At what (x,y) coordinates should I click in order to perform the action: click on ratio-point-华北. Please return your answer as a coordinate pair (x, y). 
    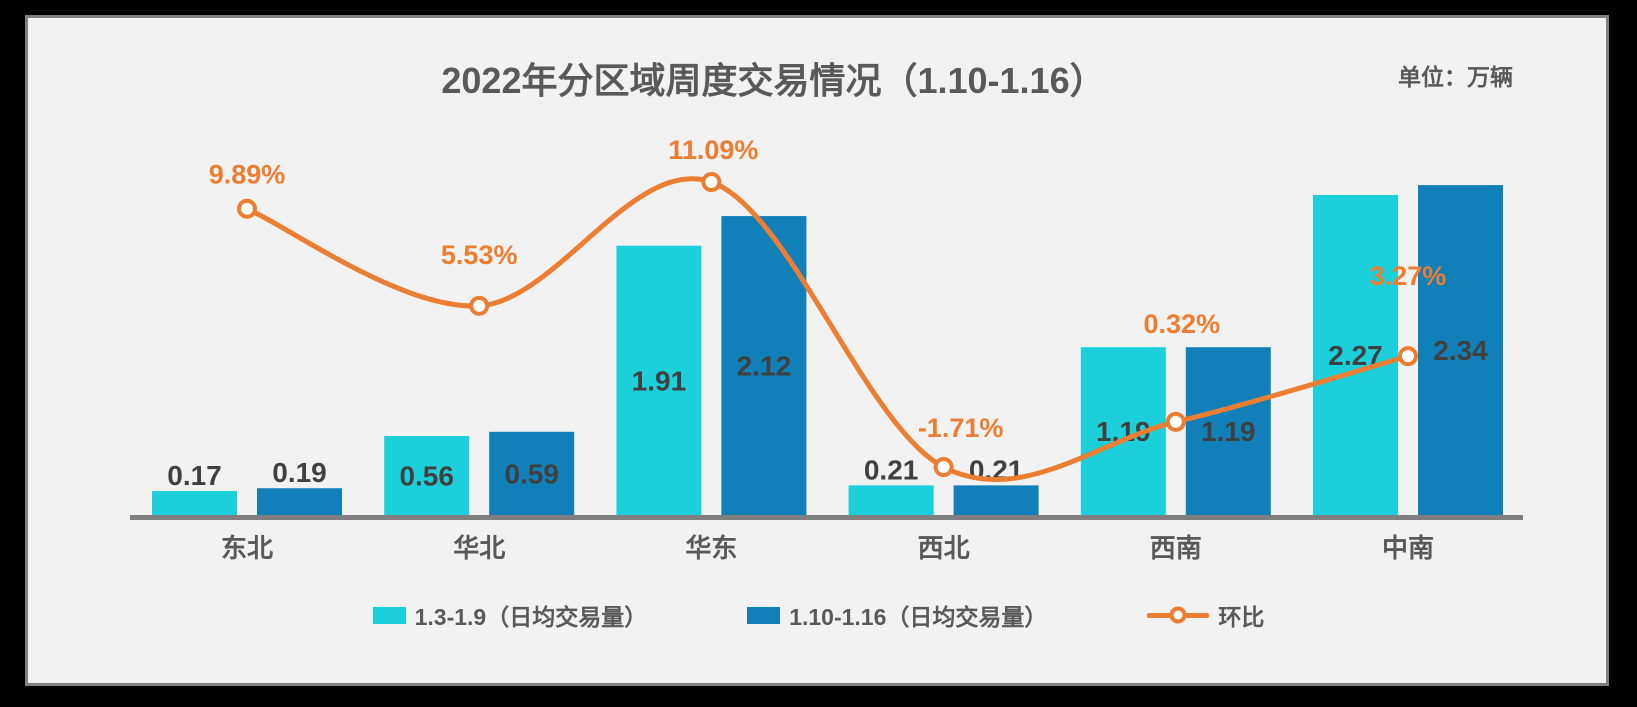
    Looking at the image, I should click on (479, 305).